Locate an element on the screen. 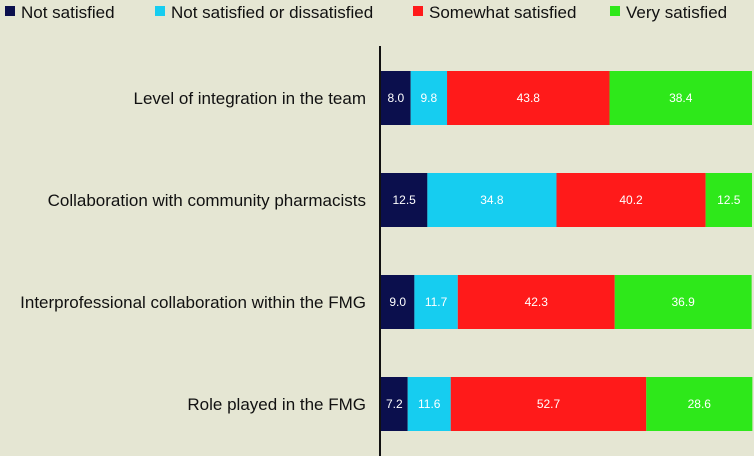  data-label-1-1: 34.8 is located at coordinates (492, 200).